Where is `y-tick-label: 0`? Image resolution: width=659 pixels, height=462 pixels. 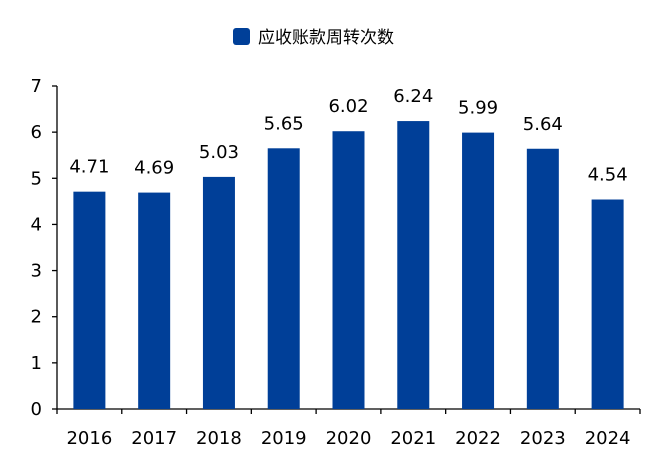
y-tick-label: 0 is located at coordinates (36, 409).